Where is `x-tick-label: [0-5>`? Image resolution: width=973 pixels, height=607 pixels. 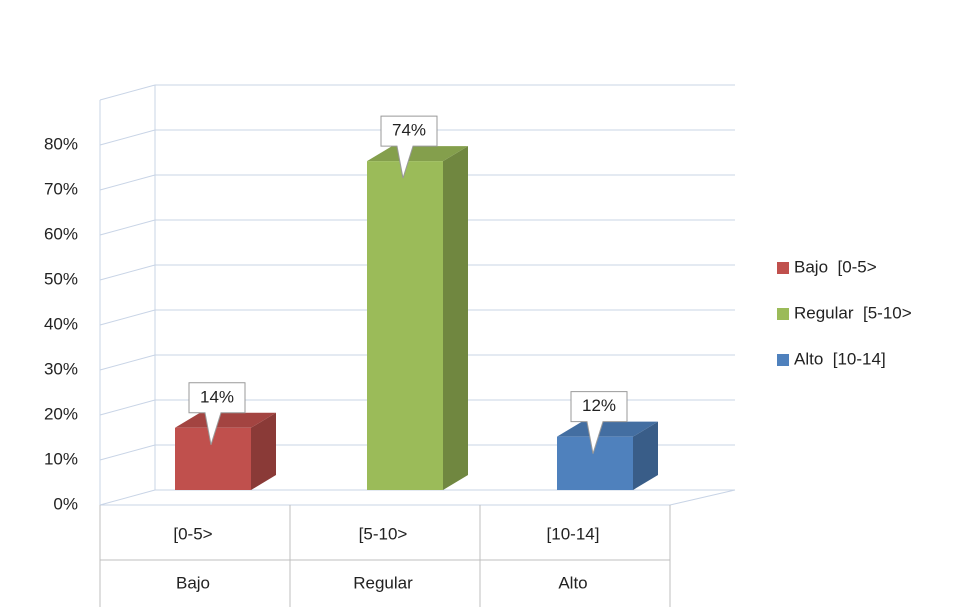 x-tick-label: [0-5> is located at coordinates (192, 533).